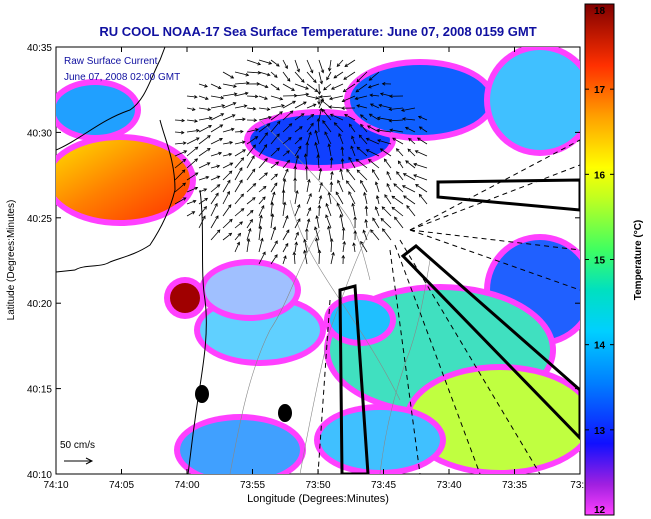  What do you see at coordinates (252, 485) in the screenshot?
I see `x-tick-label: 73:55` at bounding box center [252, 485].